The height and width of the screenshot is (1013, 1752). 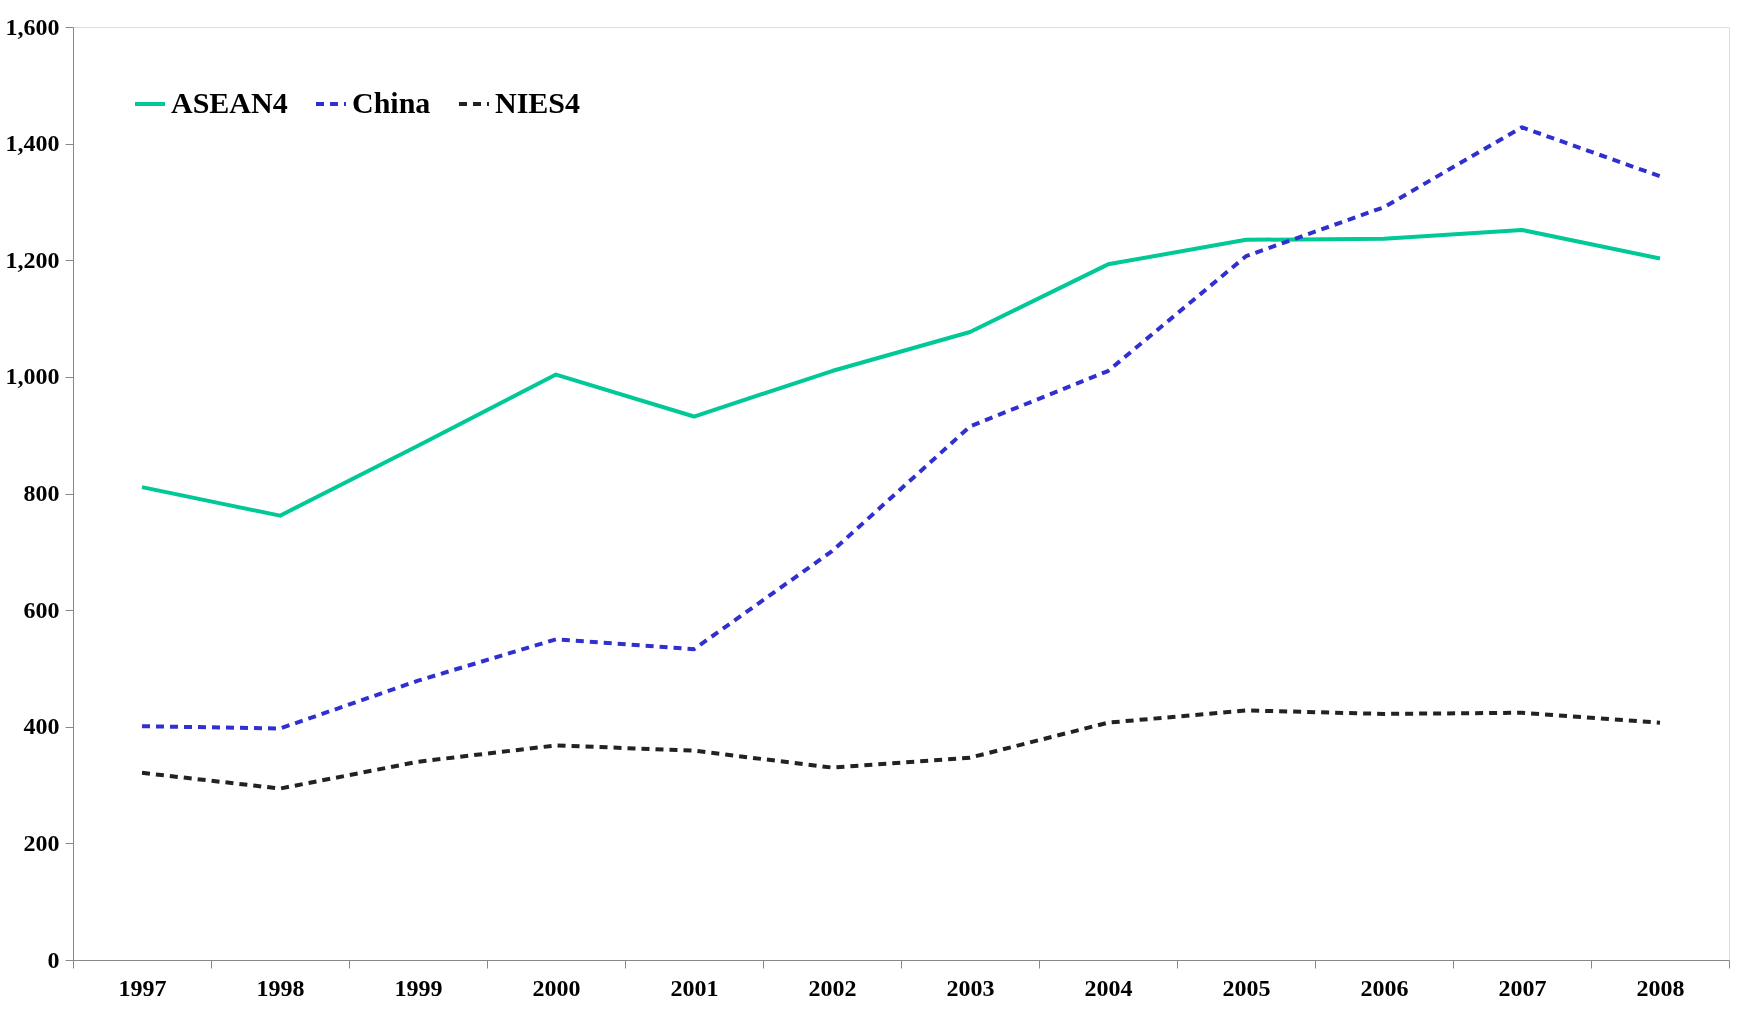 What do you see at coordinates (391, 102) in the screenshot?
I see `legend-label: China` at bounding box center [391, 102].